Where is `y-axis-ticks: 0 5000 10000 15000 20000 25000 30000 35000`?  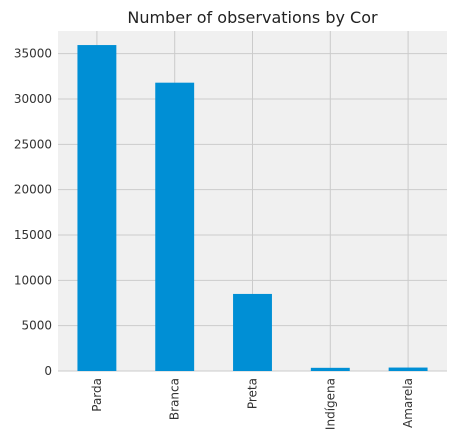
y-axis-ticks: 0 5000 10000 15000 20000 25000 30000 35000 is located at coordinates (33, 212).